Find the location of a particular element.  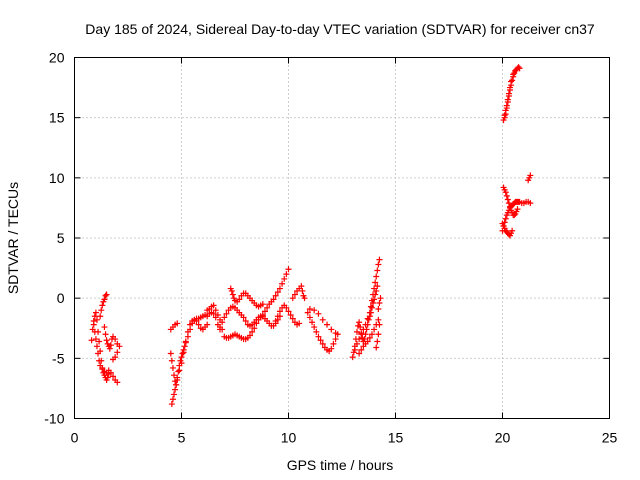

series-arc-3d is located at coordinates (290, 305).